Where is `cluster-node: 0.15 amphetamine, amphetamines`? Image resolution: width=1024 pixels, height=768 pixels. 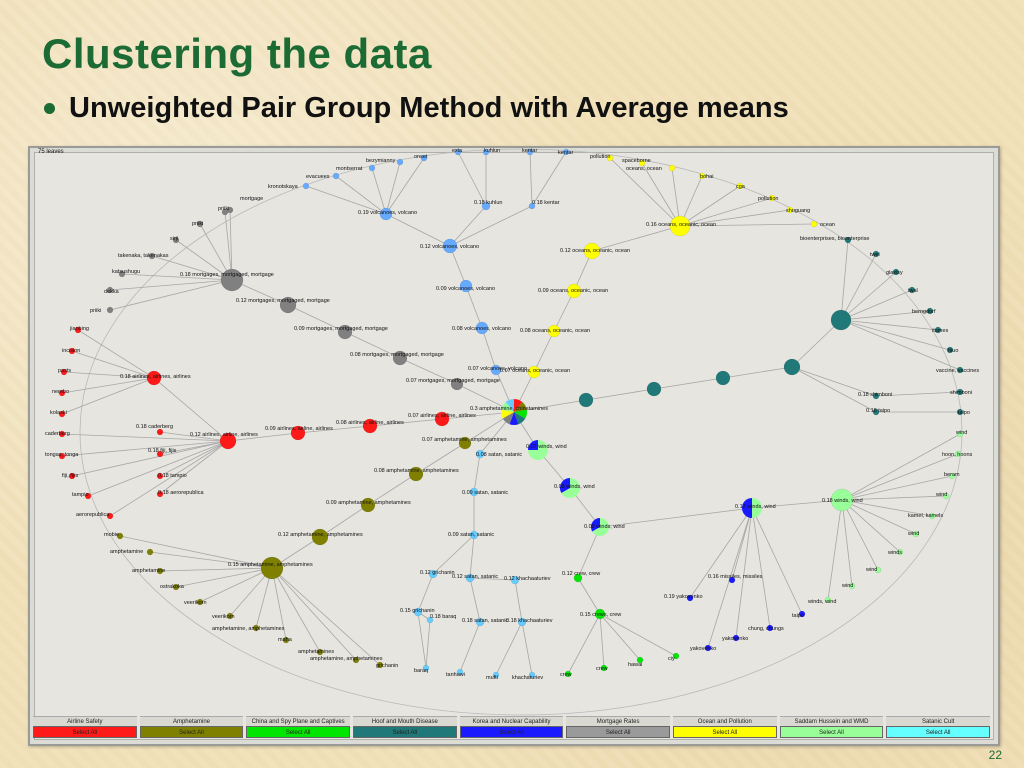 cluster-node: 0.15 amphetamine, amphetamines is located at coordinates (270, 568).